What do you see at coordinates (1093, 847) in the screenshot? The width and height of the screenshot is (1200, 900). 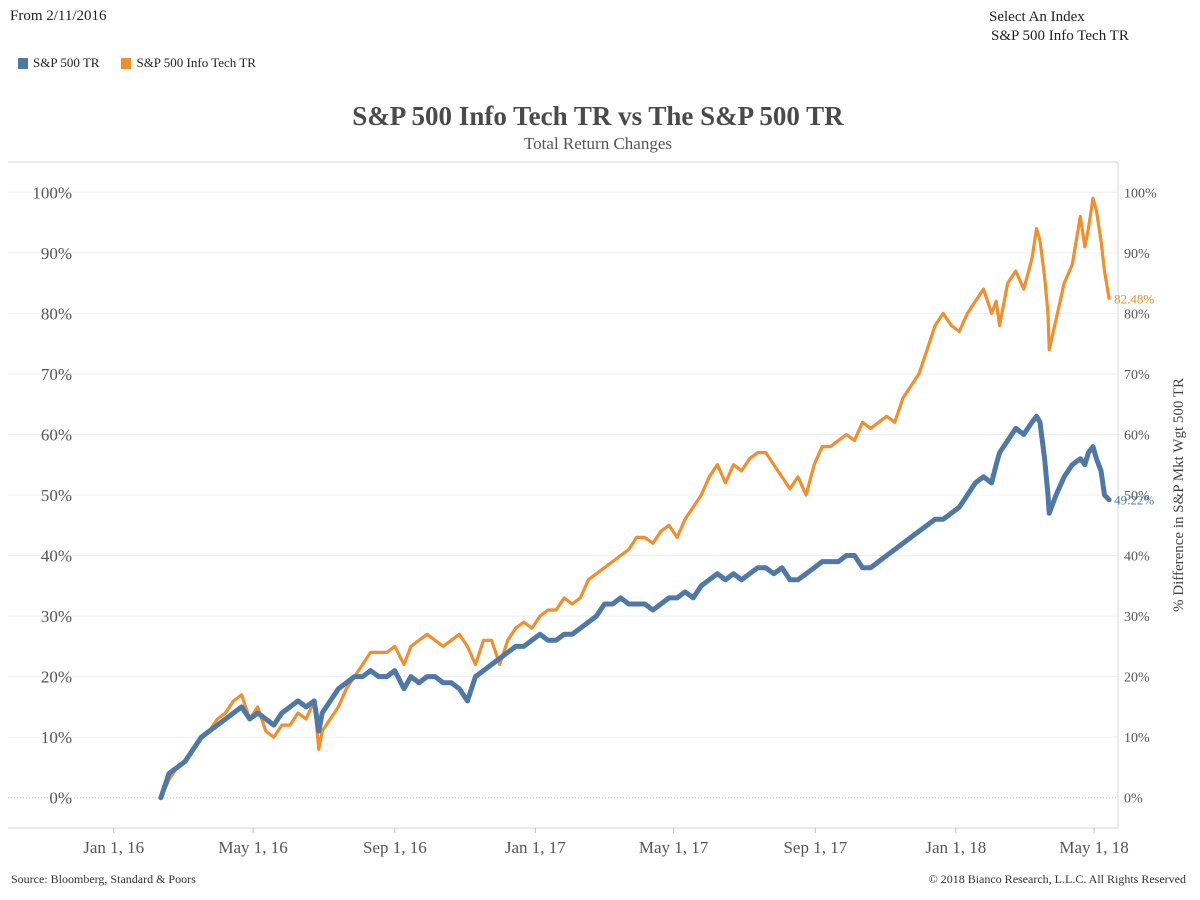 I see `x-tick-label: May 1, 18` at bounding box center [1093, 847].